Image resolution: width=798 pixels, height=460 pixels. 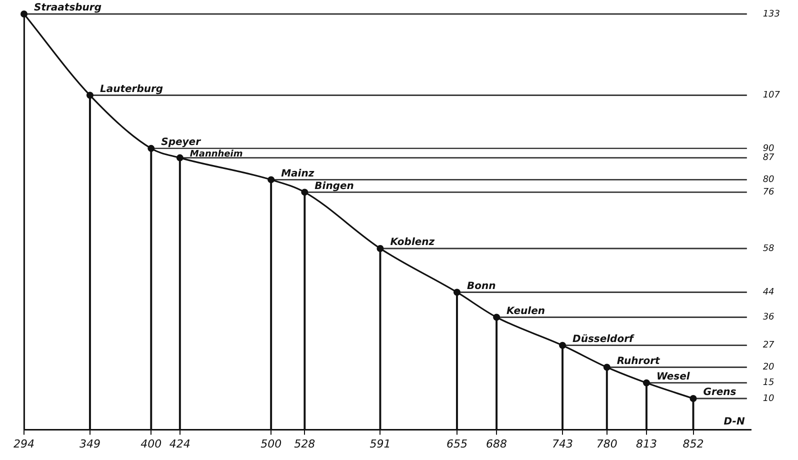 I want to click on x-tick-label: 294, so click(x=24, y=443).